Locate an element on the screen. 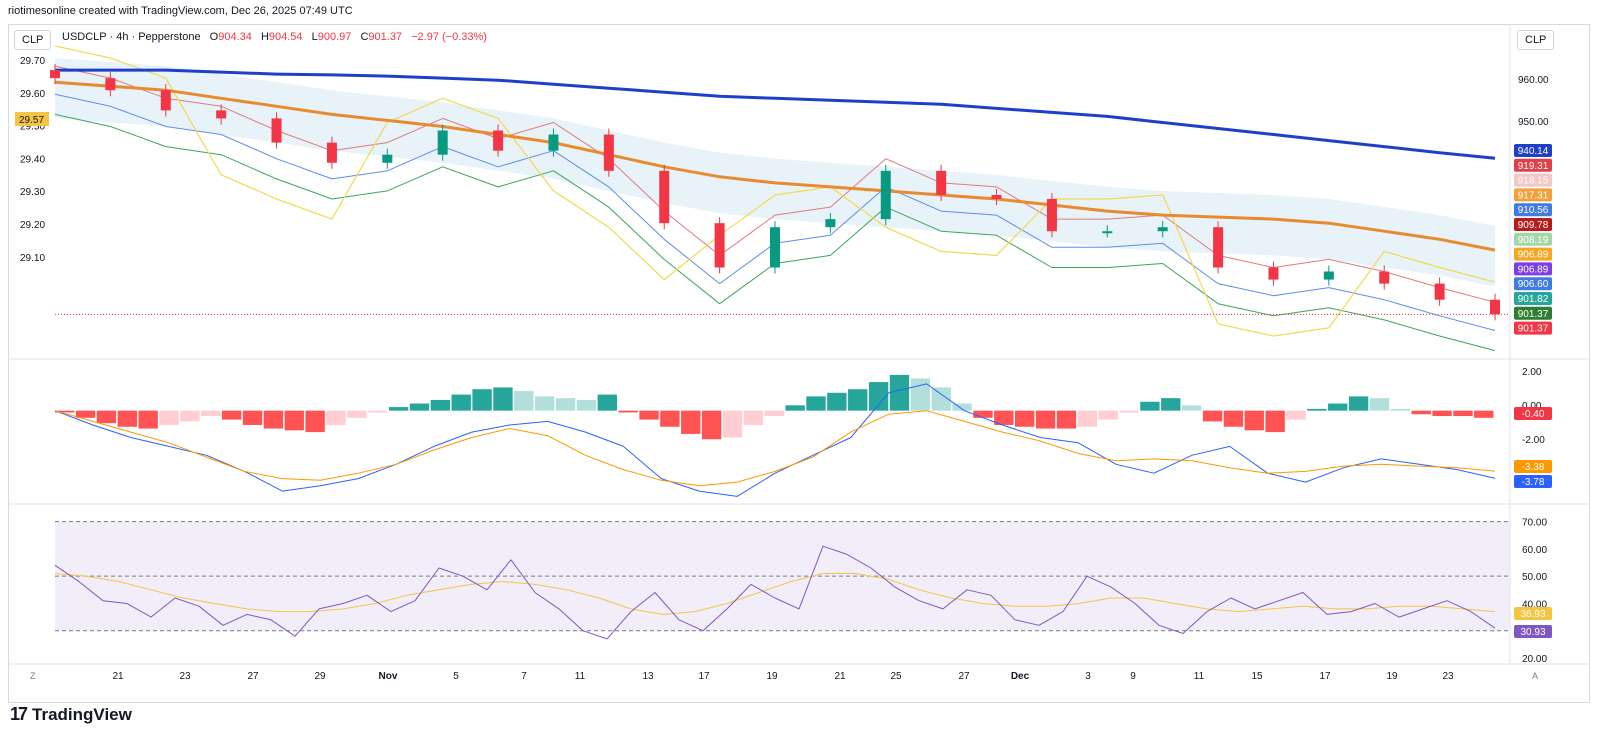 The height and width of the screenshot is (756, 1600). ma200-line is located at coordinates (775, 114).